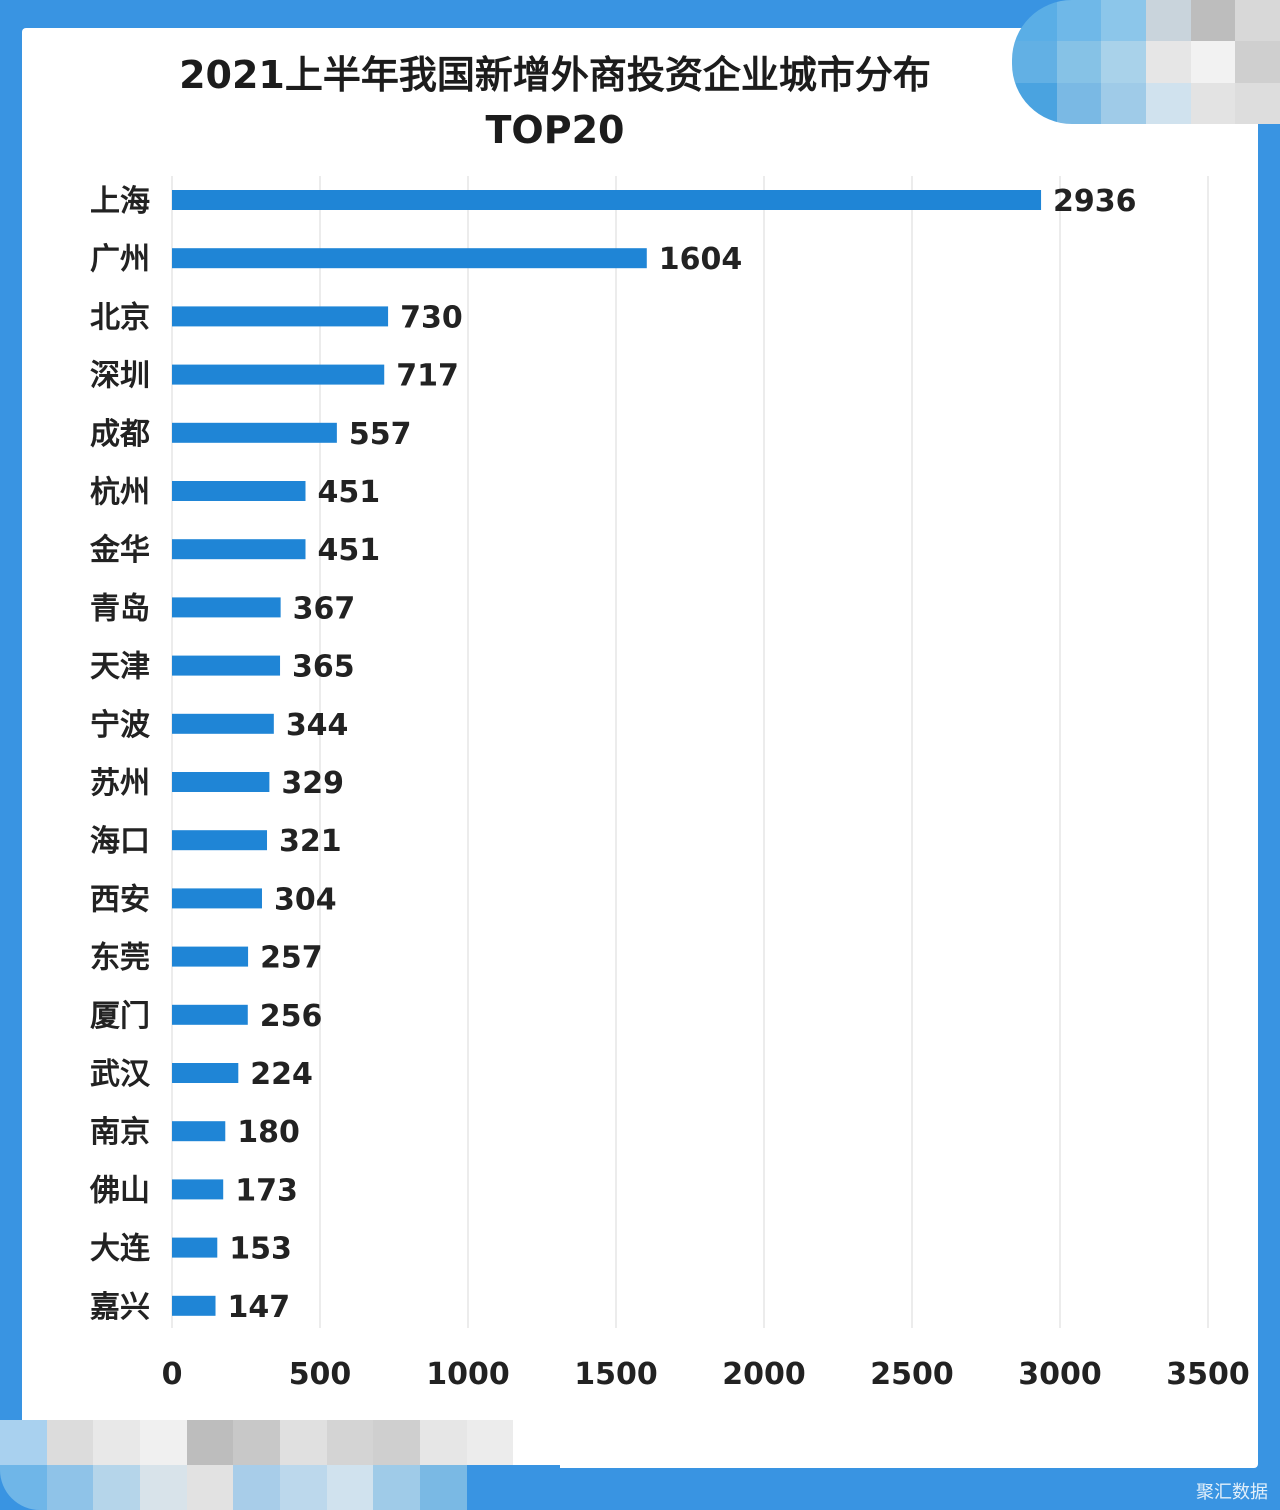 This screenshot has height=1510, width=1280. Describe the element at coordinates (317, 725) in the screenshot. I see `data-label: 344` at that location.